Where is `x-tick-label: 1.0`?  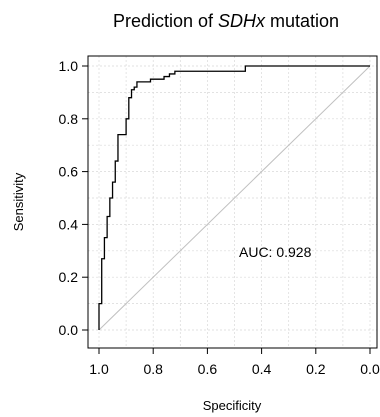
x-tick-label: 1.0 is located at coordinates (99, 369).